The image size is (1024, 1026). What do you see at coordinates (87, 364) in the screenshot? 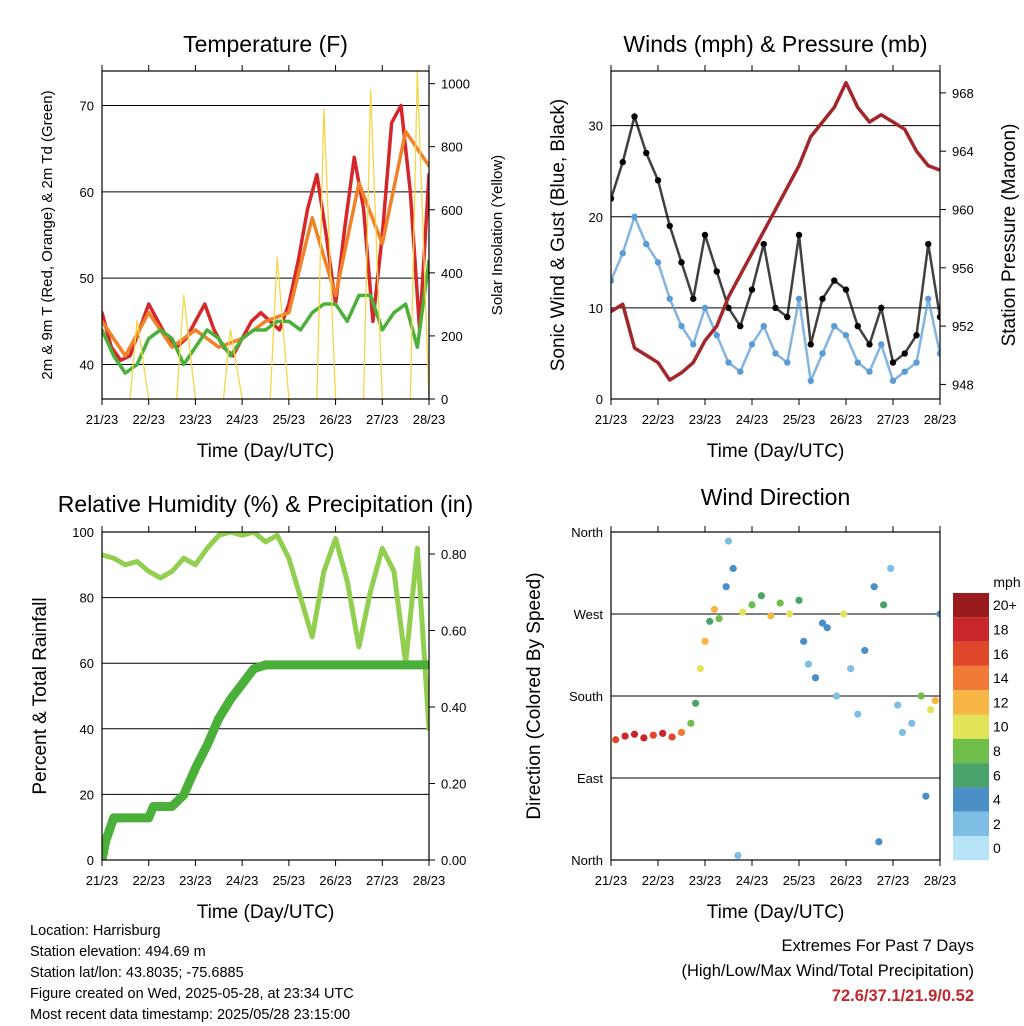
I see `y-tick-label: 40` at bounding box center [87, 364].